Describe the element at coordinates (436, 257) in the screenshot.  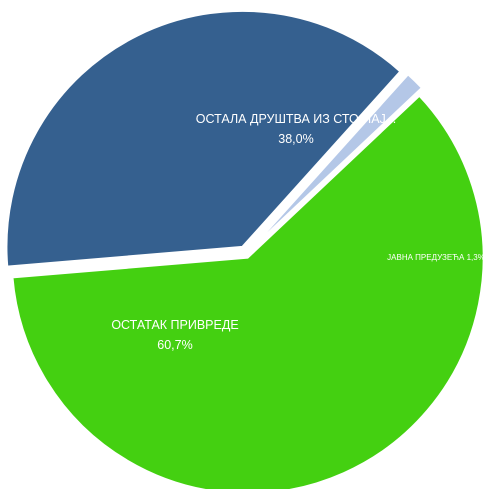
I see `slice-label-public-enterprises: ЈАВНА ПРЕДУЗЕЋА 1,3%` at that location.